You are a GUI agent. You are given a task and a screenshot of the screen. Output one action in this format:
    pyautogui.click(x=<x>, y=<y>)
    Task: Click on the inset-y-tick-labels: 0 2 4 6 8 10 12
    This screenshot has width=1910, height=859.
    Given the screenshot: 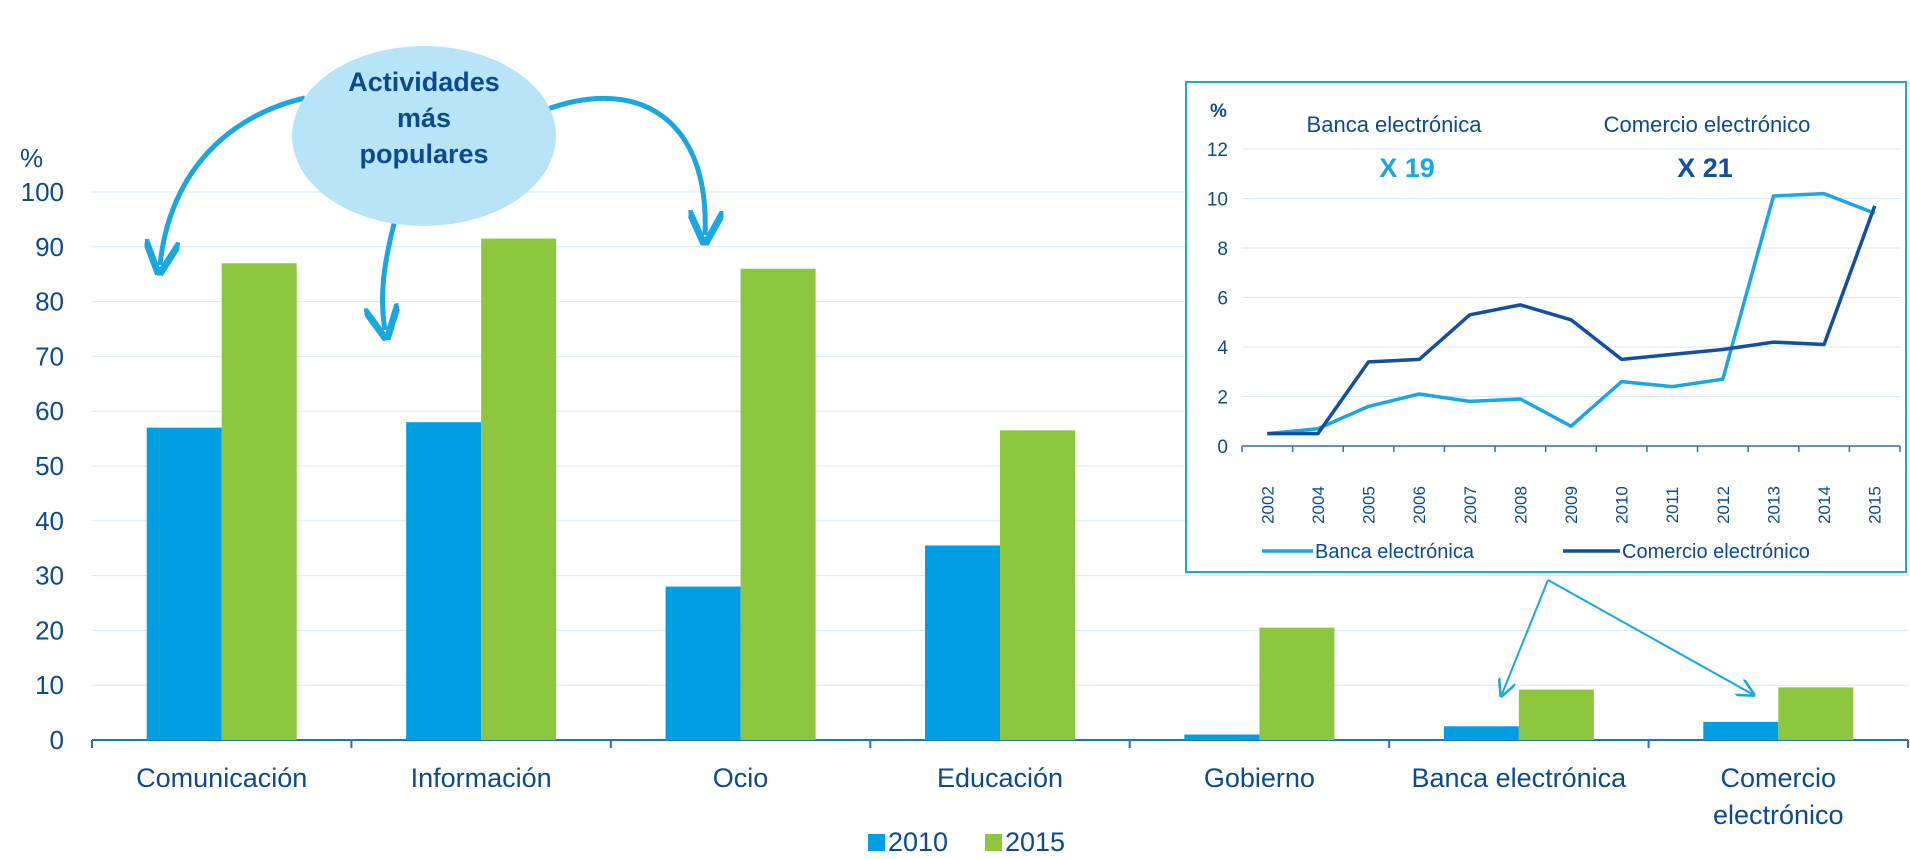 What is the action you would take?
    pyautogui.click(x=1218, y=299)
    